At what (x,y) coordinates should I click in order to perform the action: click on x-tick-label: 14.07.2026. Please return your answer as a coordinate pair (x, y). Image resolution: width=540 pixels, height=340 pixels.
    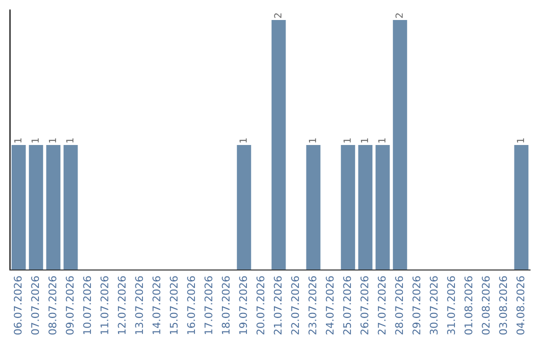
    Looking at the image, I should click on (156, 305).